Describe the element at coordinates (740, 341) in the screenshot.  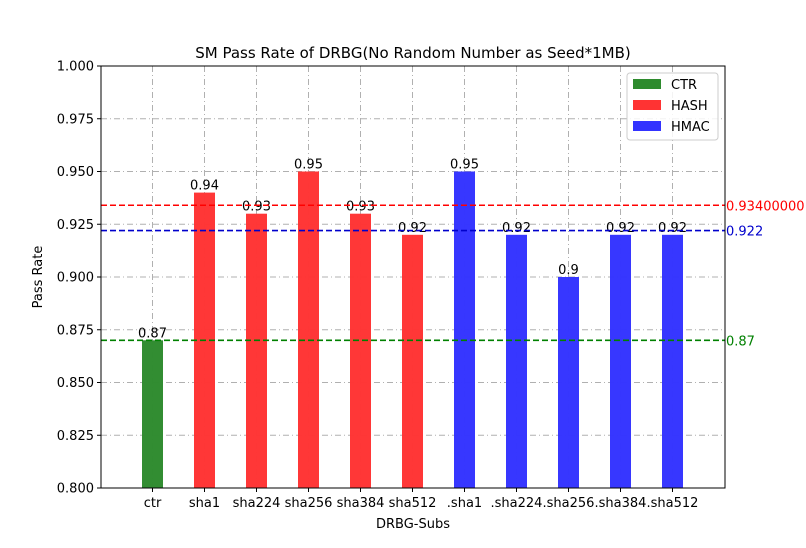
I see `reference-line-label: 0.87` at that location.